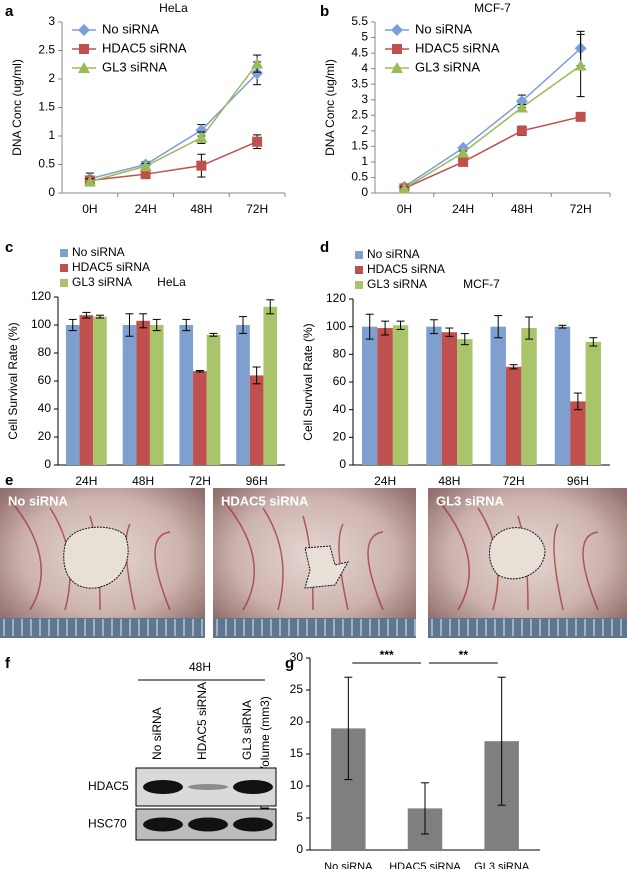 Image resolution: width=627 pixels, height=869 pixels. What do you see at coordinates (171, 282) in the screenshot?
I see `chart-title: HeLa` at bounding box center [171, 282].